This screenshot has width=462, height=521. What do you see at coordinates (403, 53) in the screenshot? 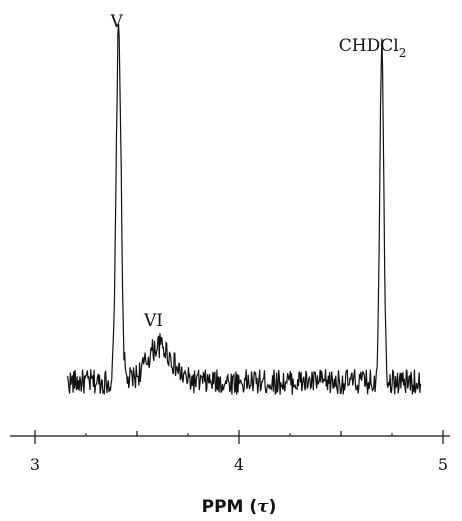
I see `peak-label-chdcl2-subscript: 2` at bounding box center [403, 53].